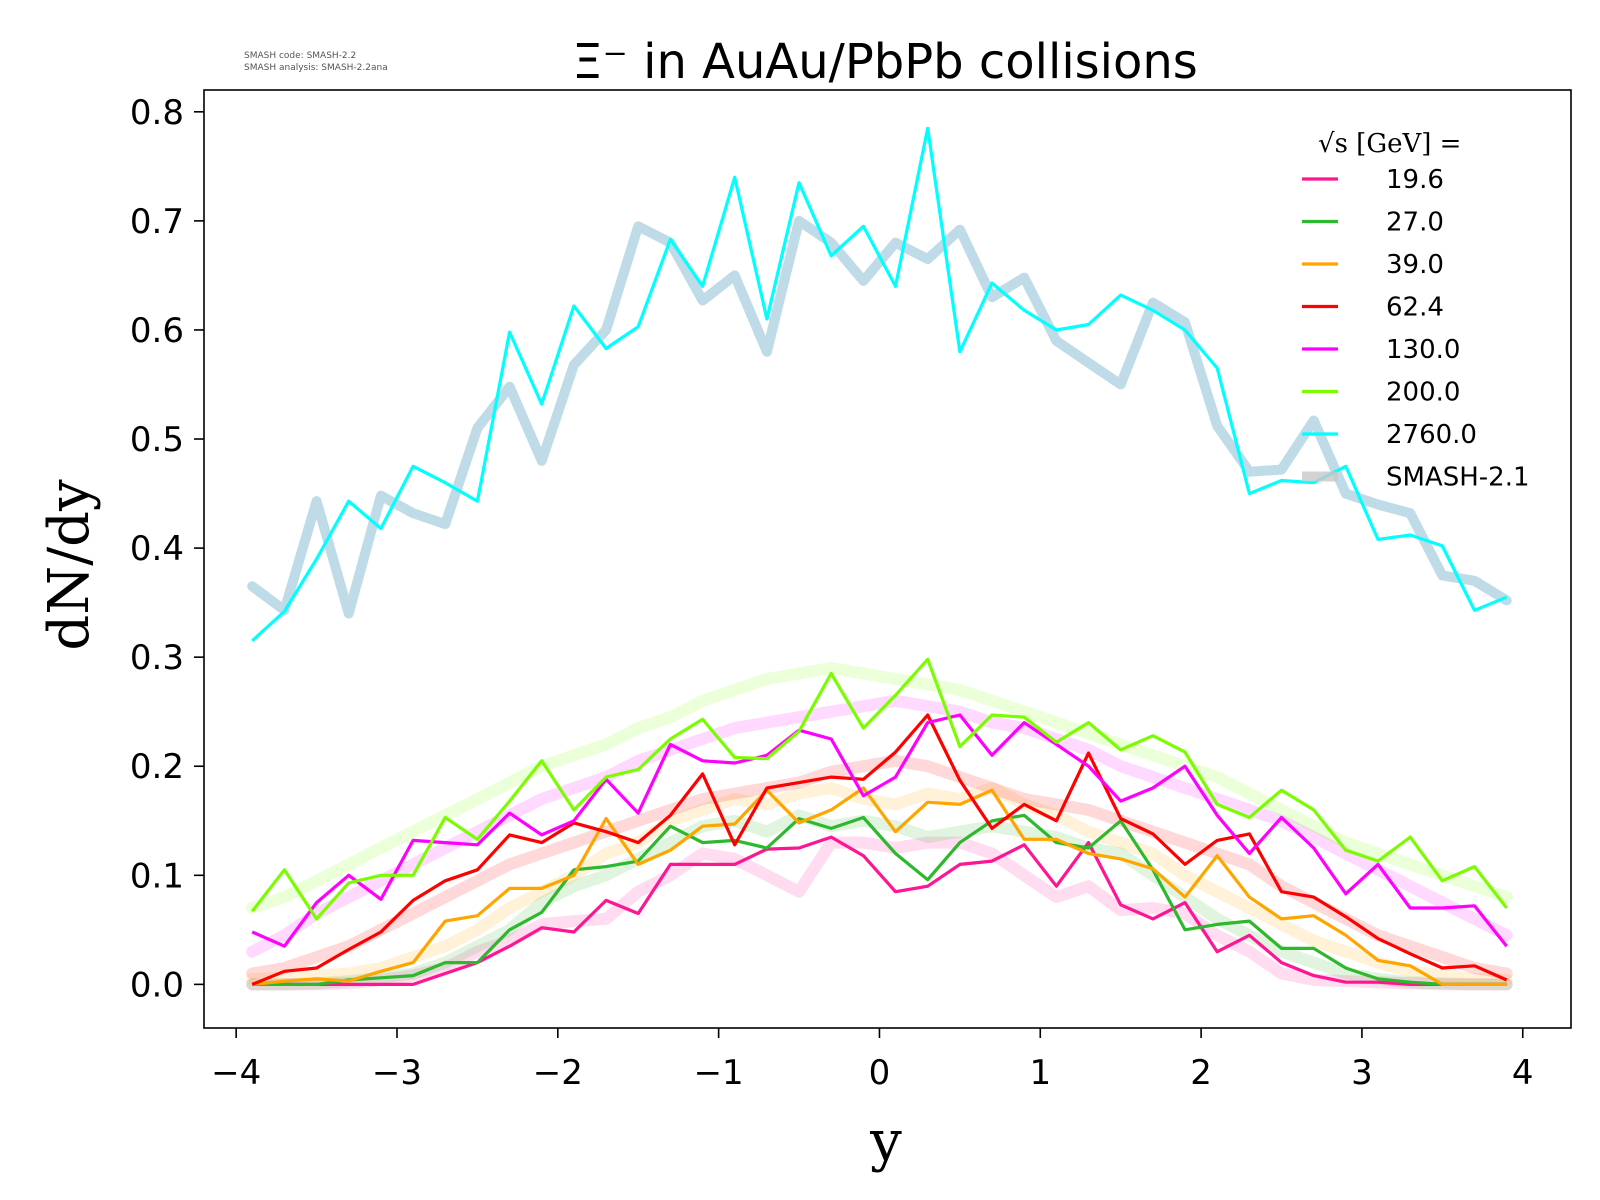 This screenshot has width=1600, height=1200. Describe the element at coordinates (157, 440) in the screenshot. I see `y-tick-label: 0.5` at that location.